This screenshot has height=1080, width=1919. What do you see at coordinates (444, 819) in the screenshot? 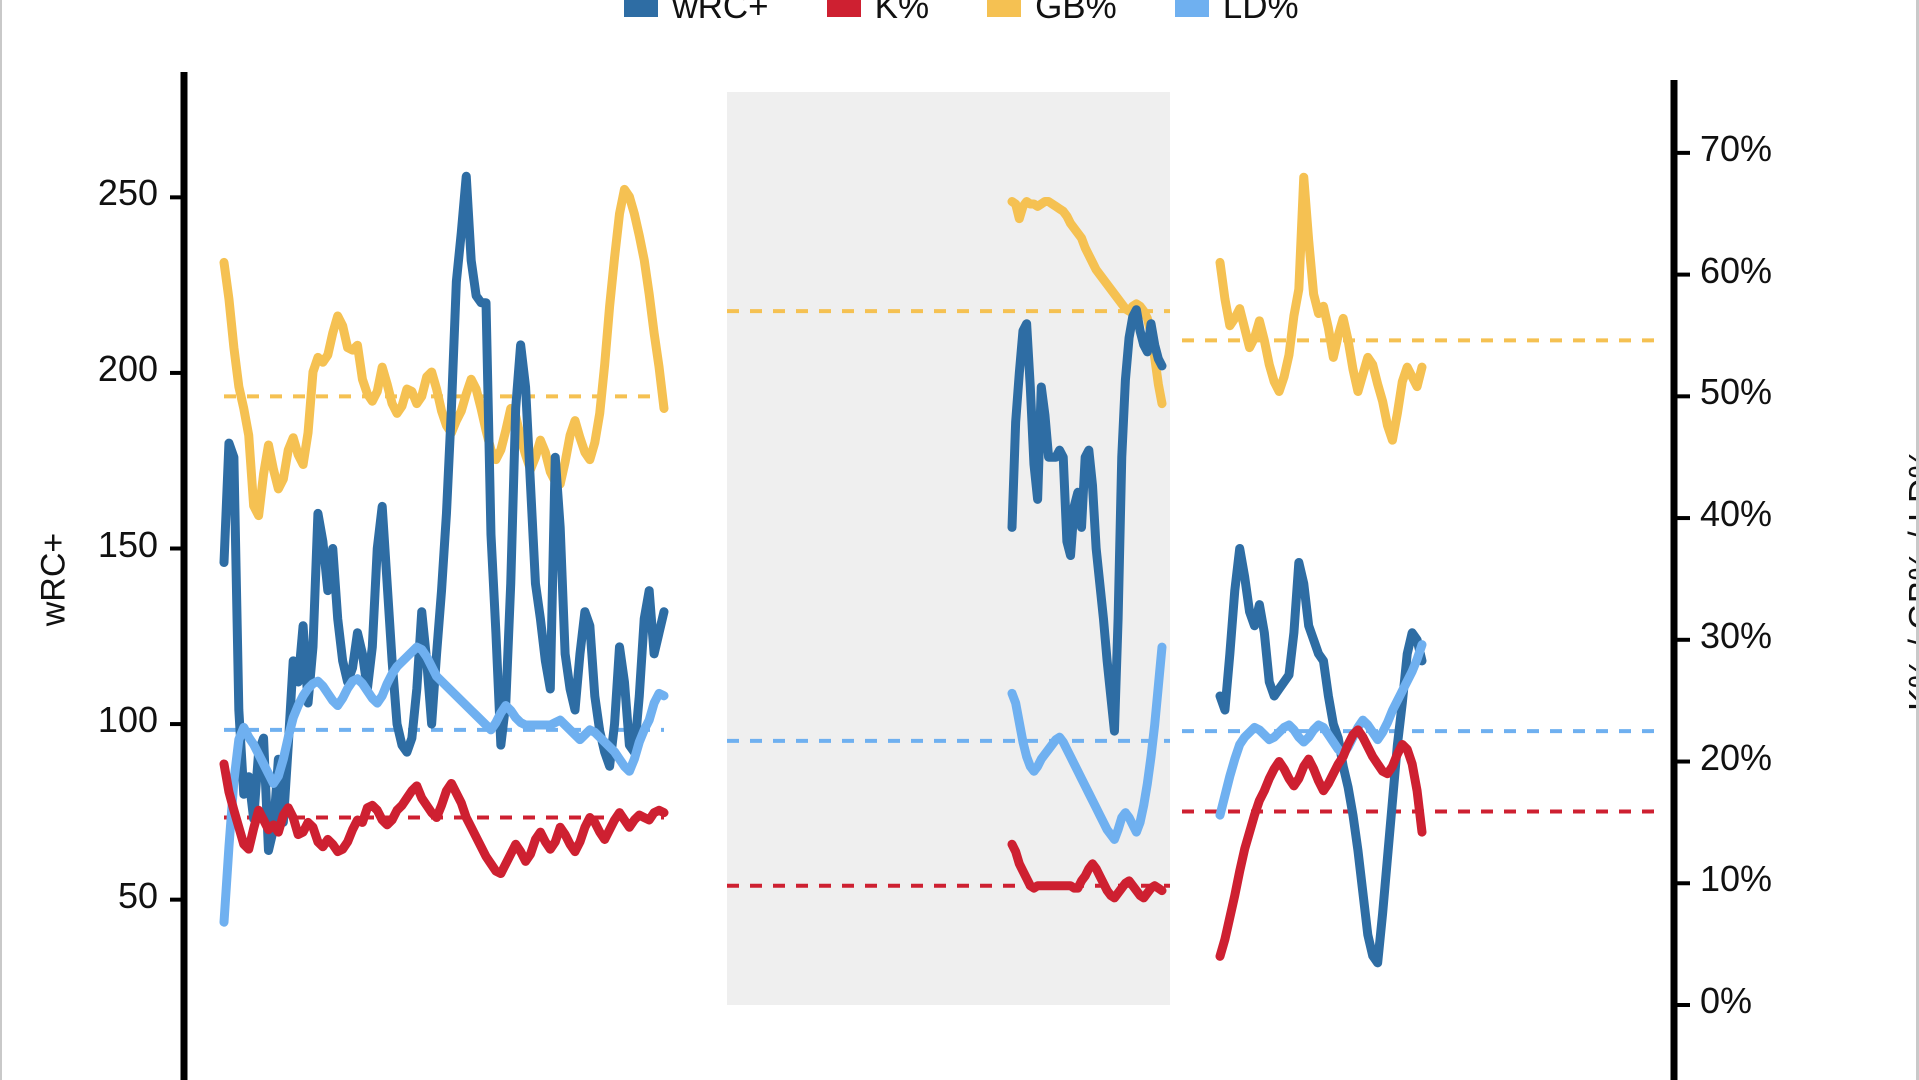
I see `series-line-kpct-seg1` at bounding box center [444, 819].